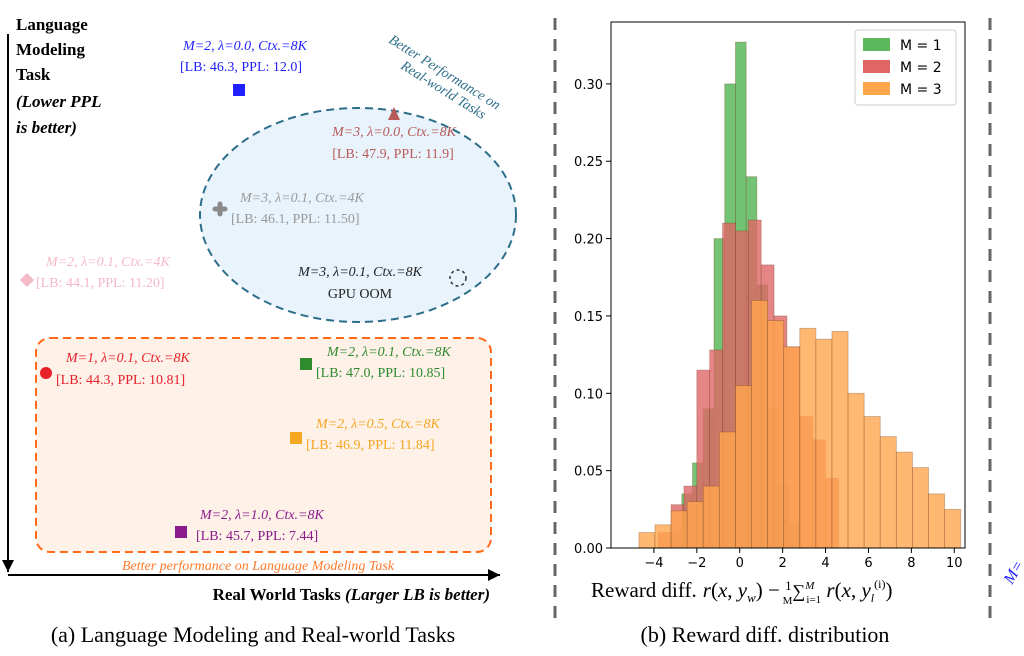  I want to click on y-tick-label: 0.10, so click(588, 394).